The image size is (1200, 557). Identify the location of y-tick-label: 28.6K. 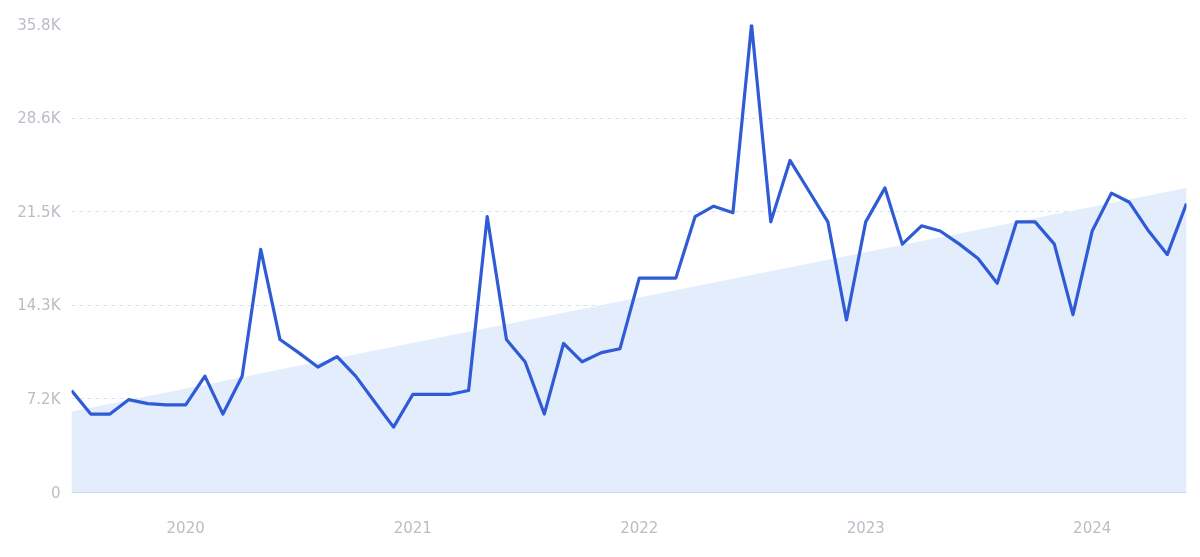
(39, 118).